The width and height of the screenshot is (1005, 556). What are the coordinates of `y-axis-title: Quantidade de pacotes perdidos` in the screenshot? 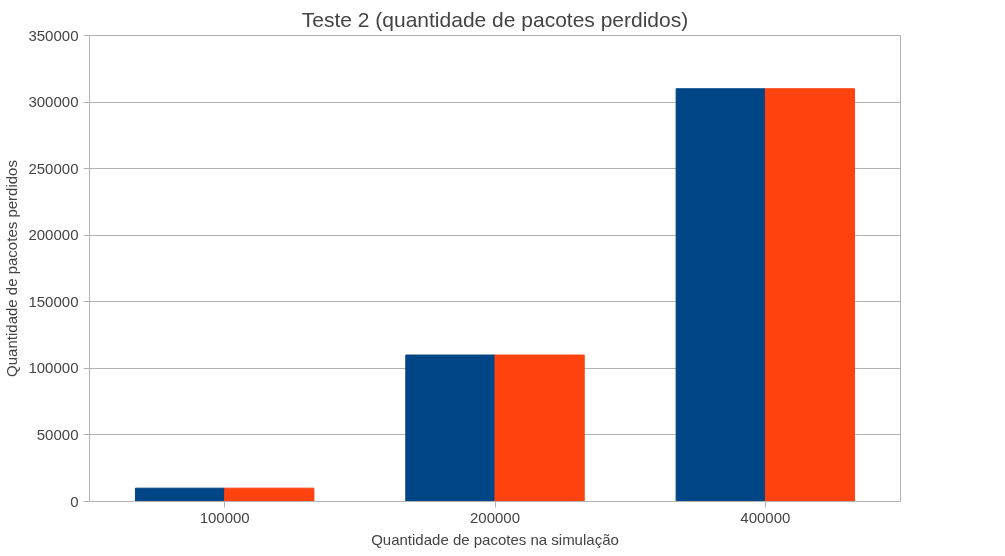 It's located at (12, 268).